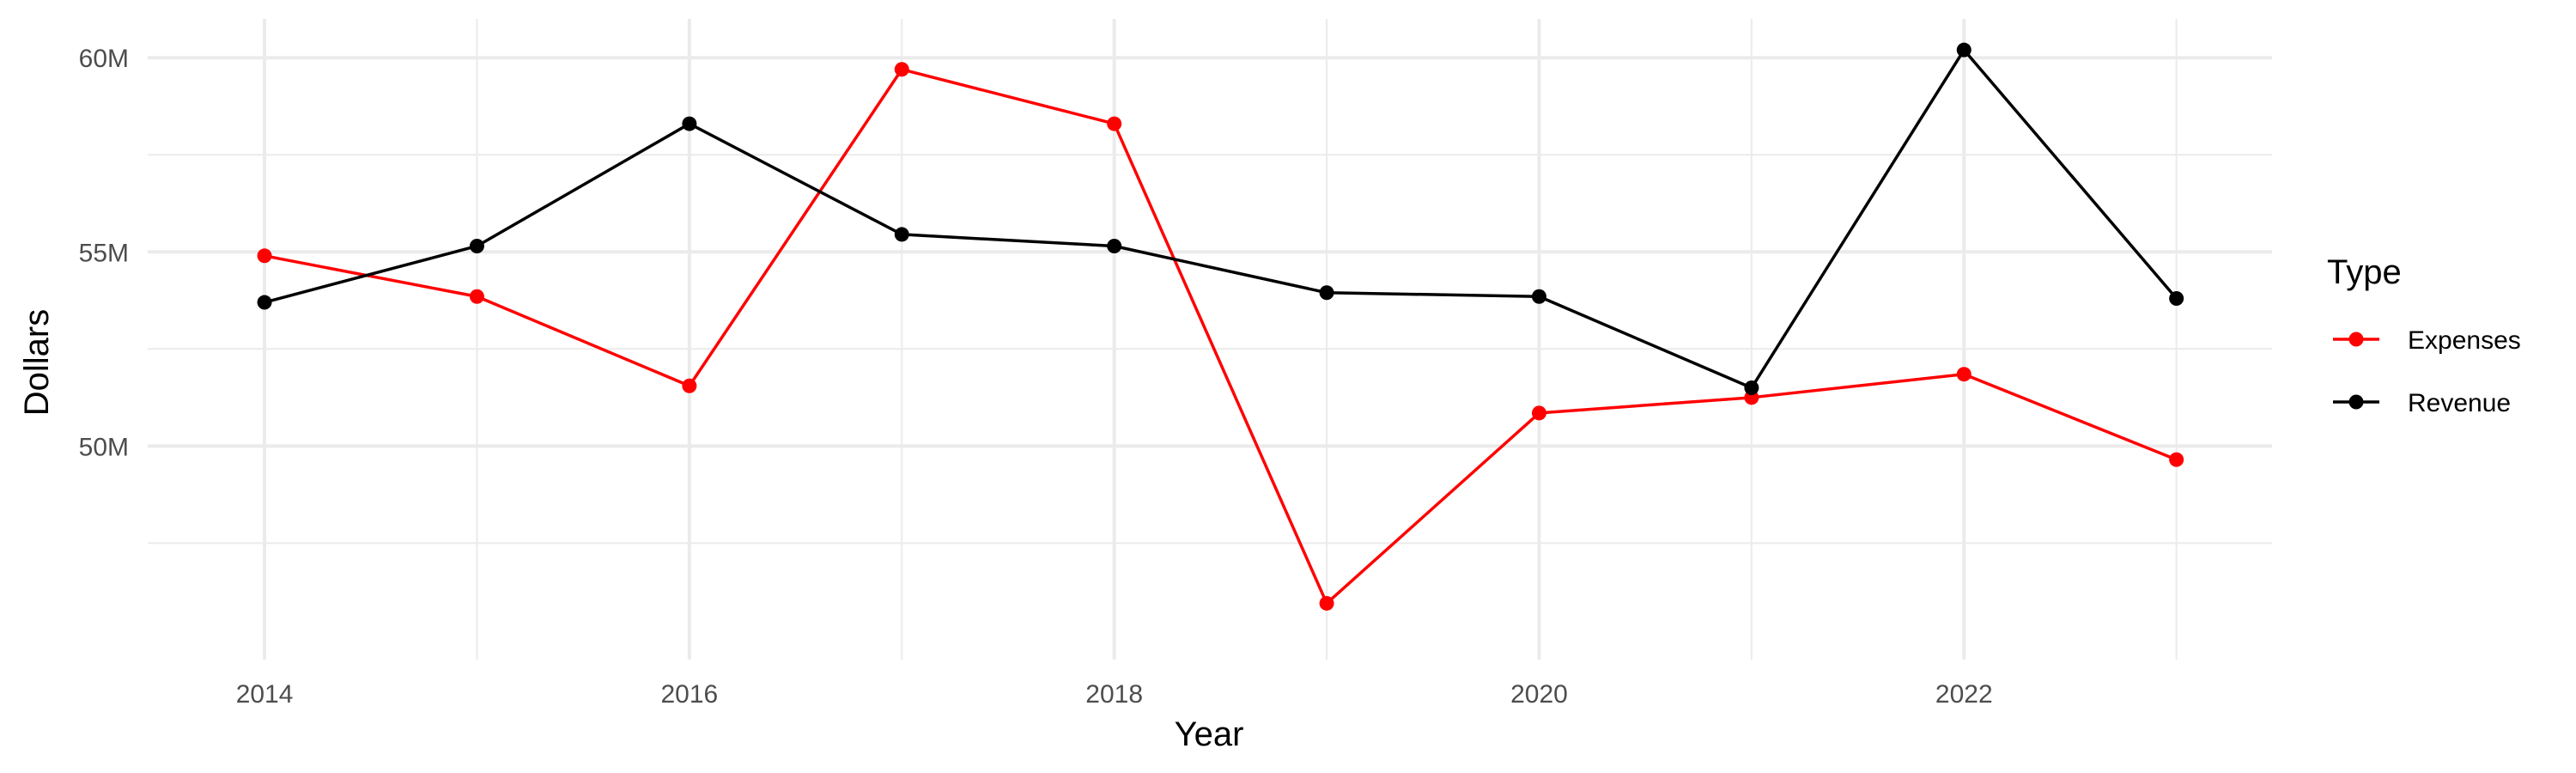 The image size is (2576, 773). What do you see at coordinates (2427, 371) in the screenshot?
I see `legend-items: Expenses Revenue` at bounding box center [2427, 371].